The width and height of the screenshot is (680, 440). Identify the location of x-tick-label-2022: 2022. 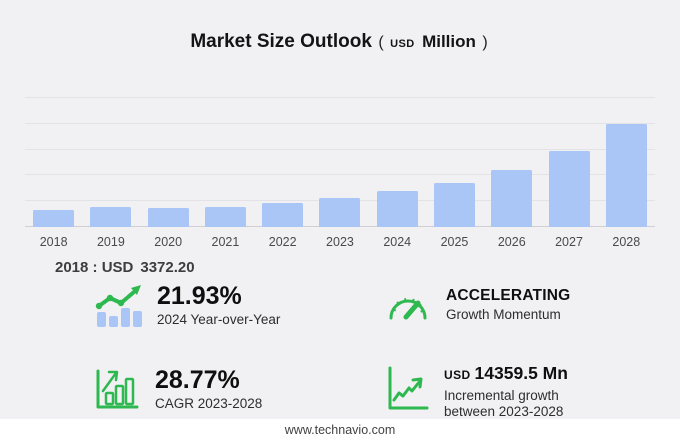
(282, 242).